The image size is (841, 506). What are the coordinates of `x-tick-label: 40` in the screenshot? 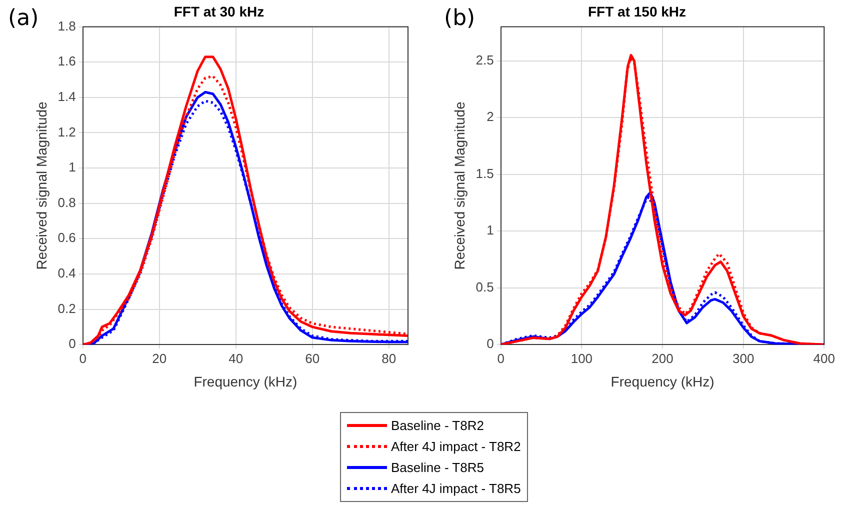 It's located at (236, 358).